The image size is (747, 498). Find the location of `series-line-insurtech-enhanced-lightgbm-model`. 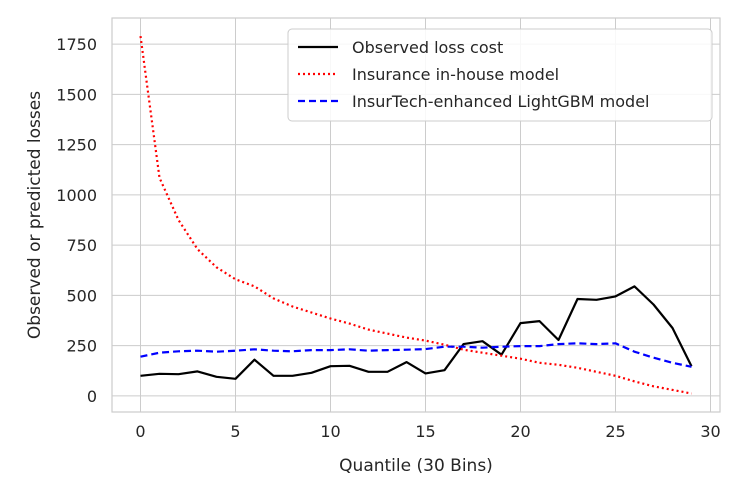

series-line-insurtech-enhanced-lightgbm-model is located at coordinates (416, 355).